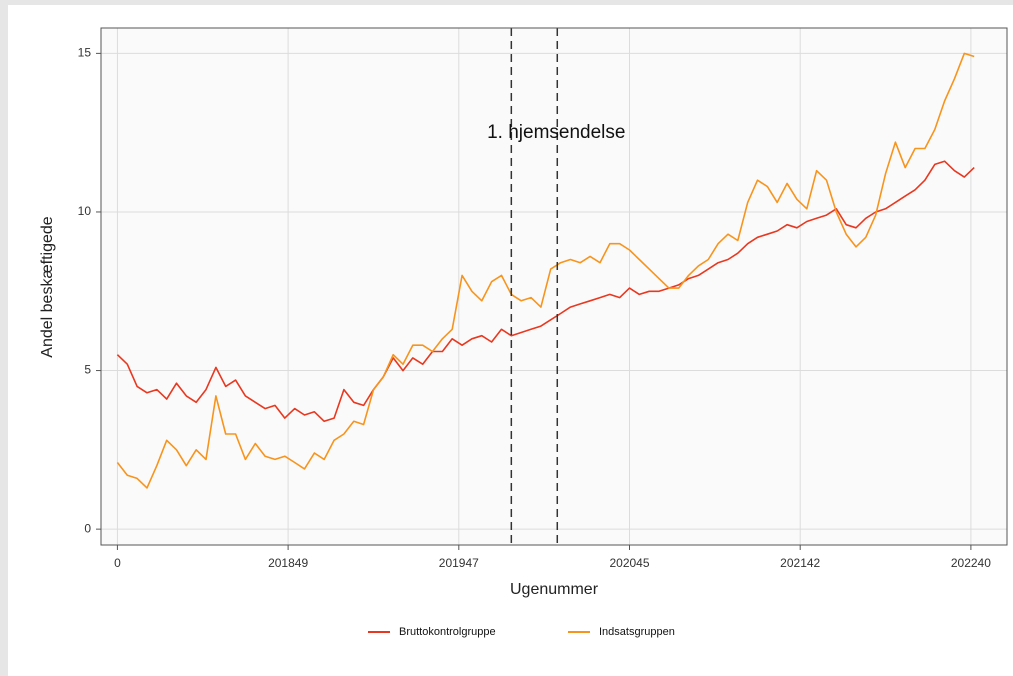  I want to click on legend: Bruttokontrolgruppe Indsatsgruppen, so click(521, 632).